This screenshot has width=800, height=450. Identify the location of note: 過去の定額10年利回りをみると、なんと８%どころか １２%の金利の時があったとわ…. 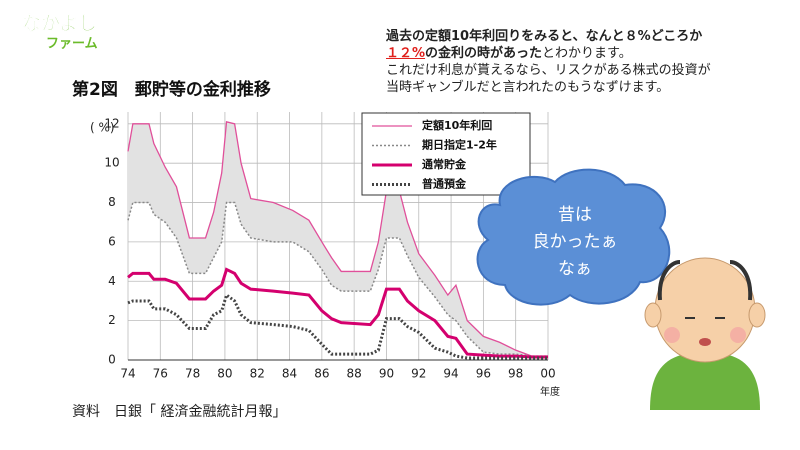
(548, 62).